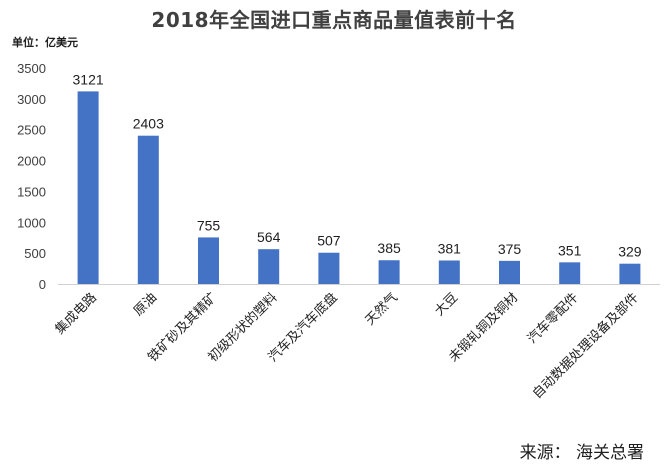 The width and height of the screenshot is (668, 471). What do you see at coordinates (31, 130) in the screenshot?
I see `y-tick-label: 2500` at bounding box center [31, 130].